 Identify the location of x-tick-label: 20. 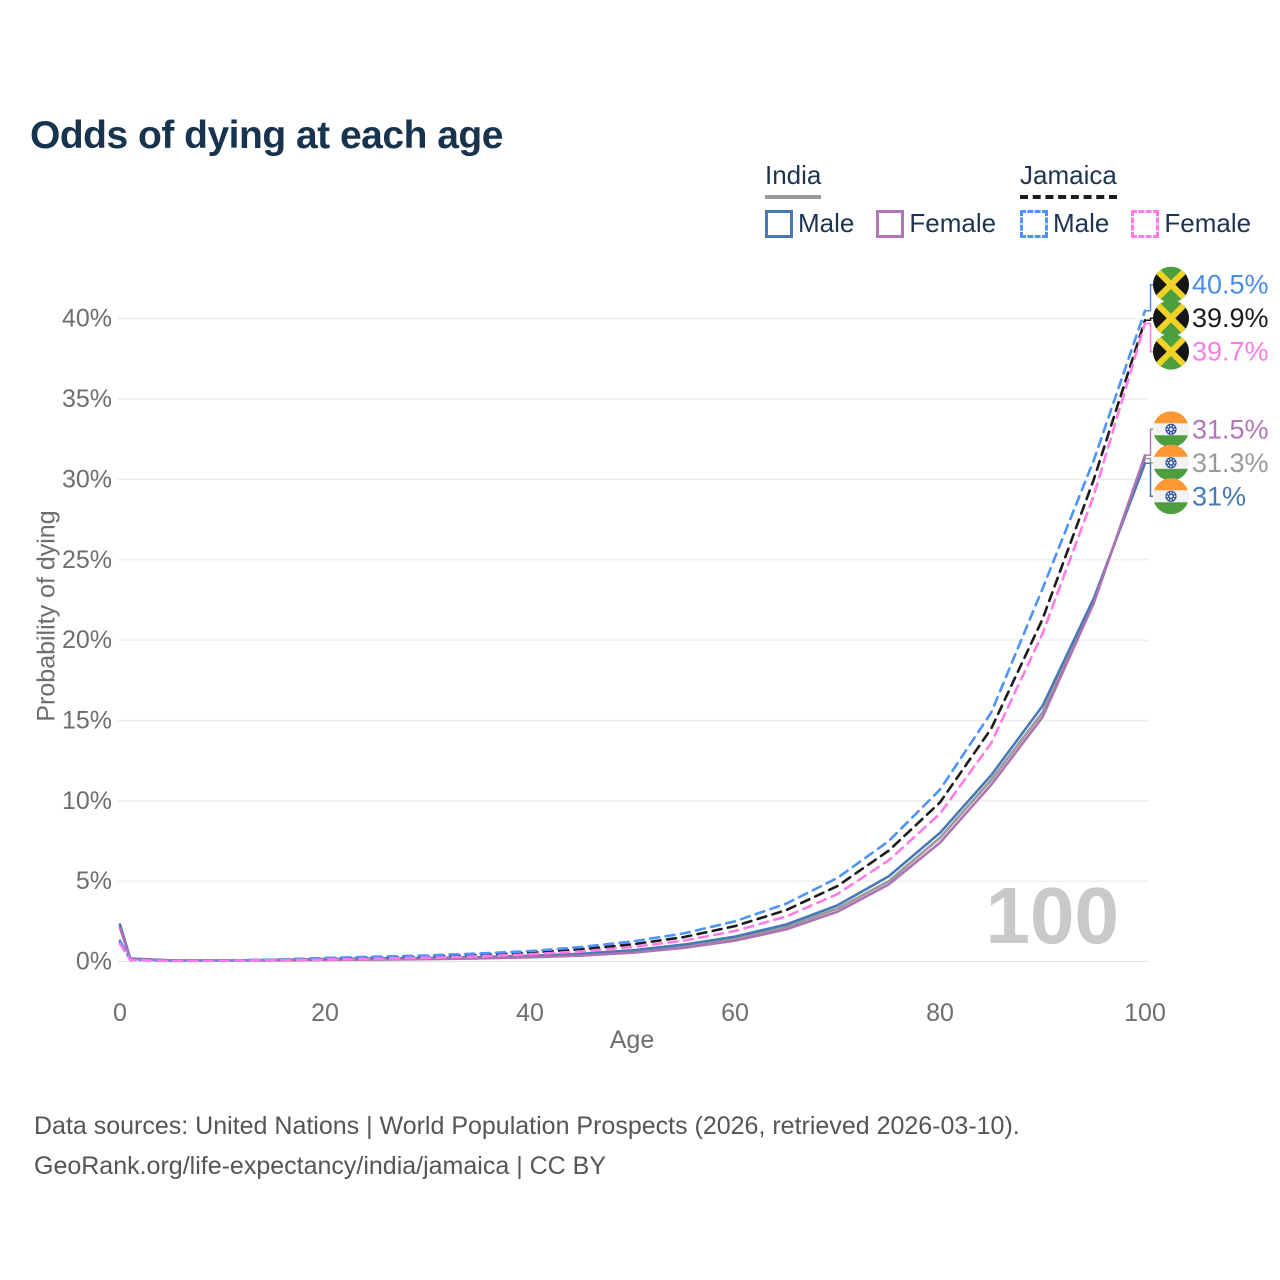
(325, 1013).